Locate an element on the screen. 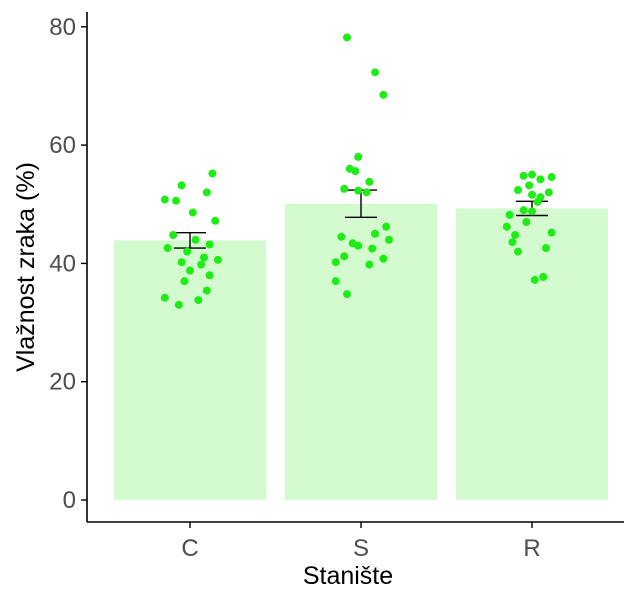 The height and width of the screenshot is (589, 624). x-tick-label: S is located at coordinates (361, 548).